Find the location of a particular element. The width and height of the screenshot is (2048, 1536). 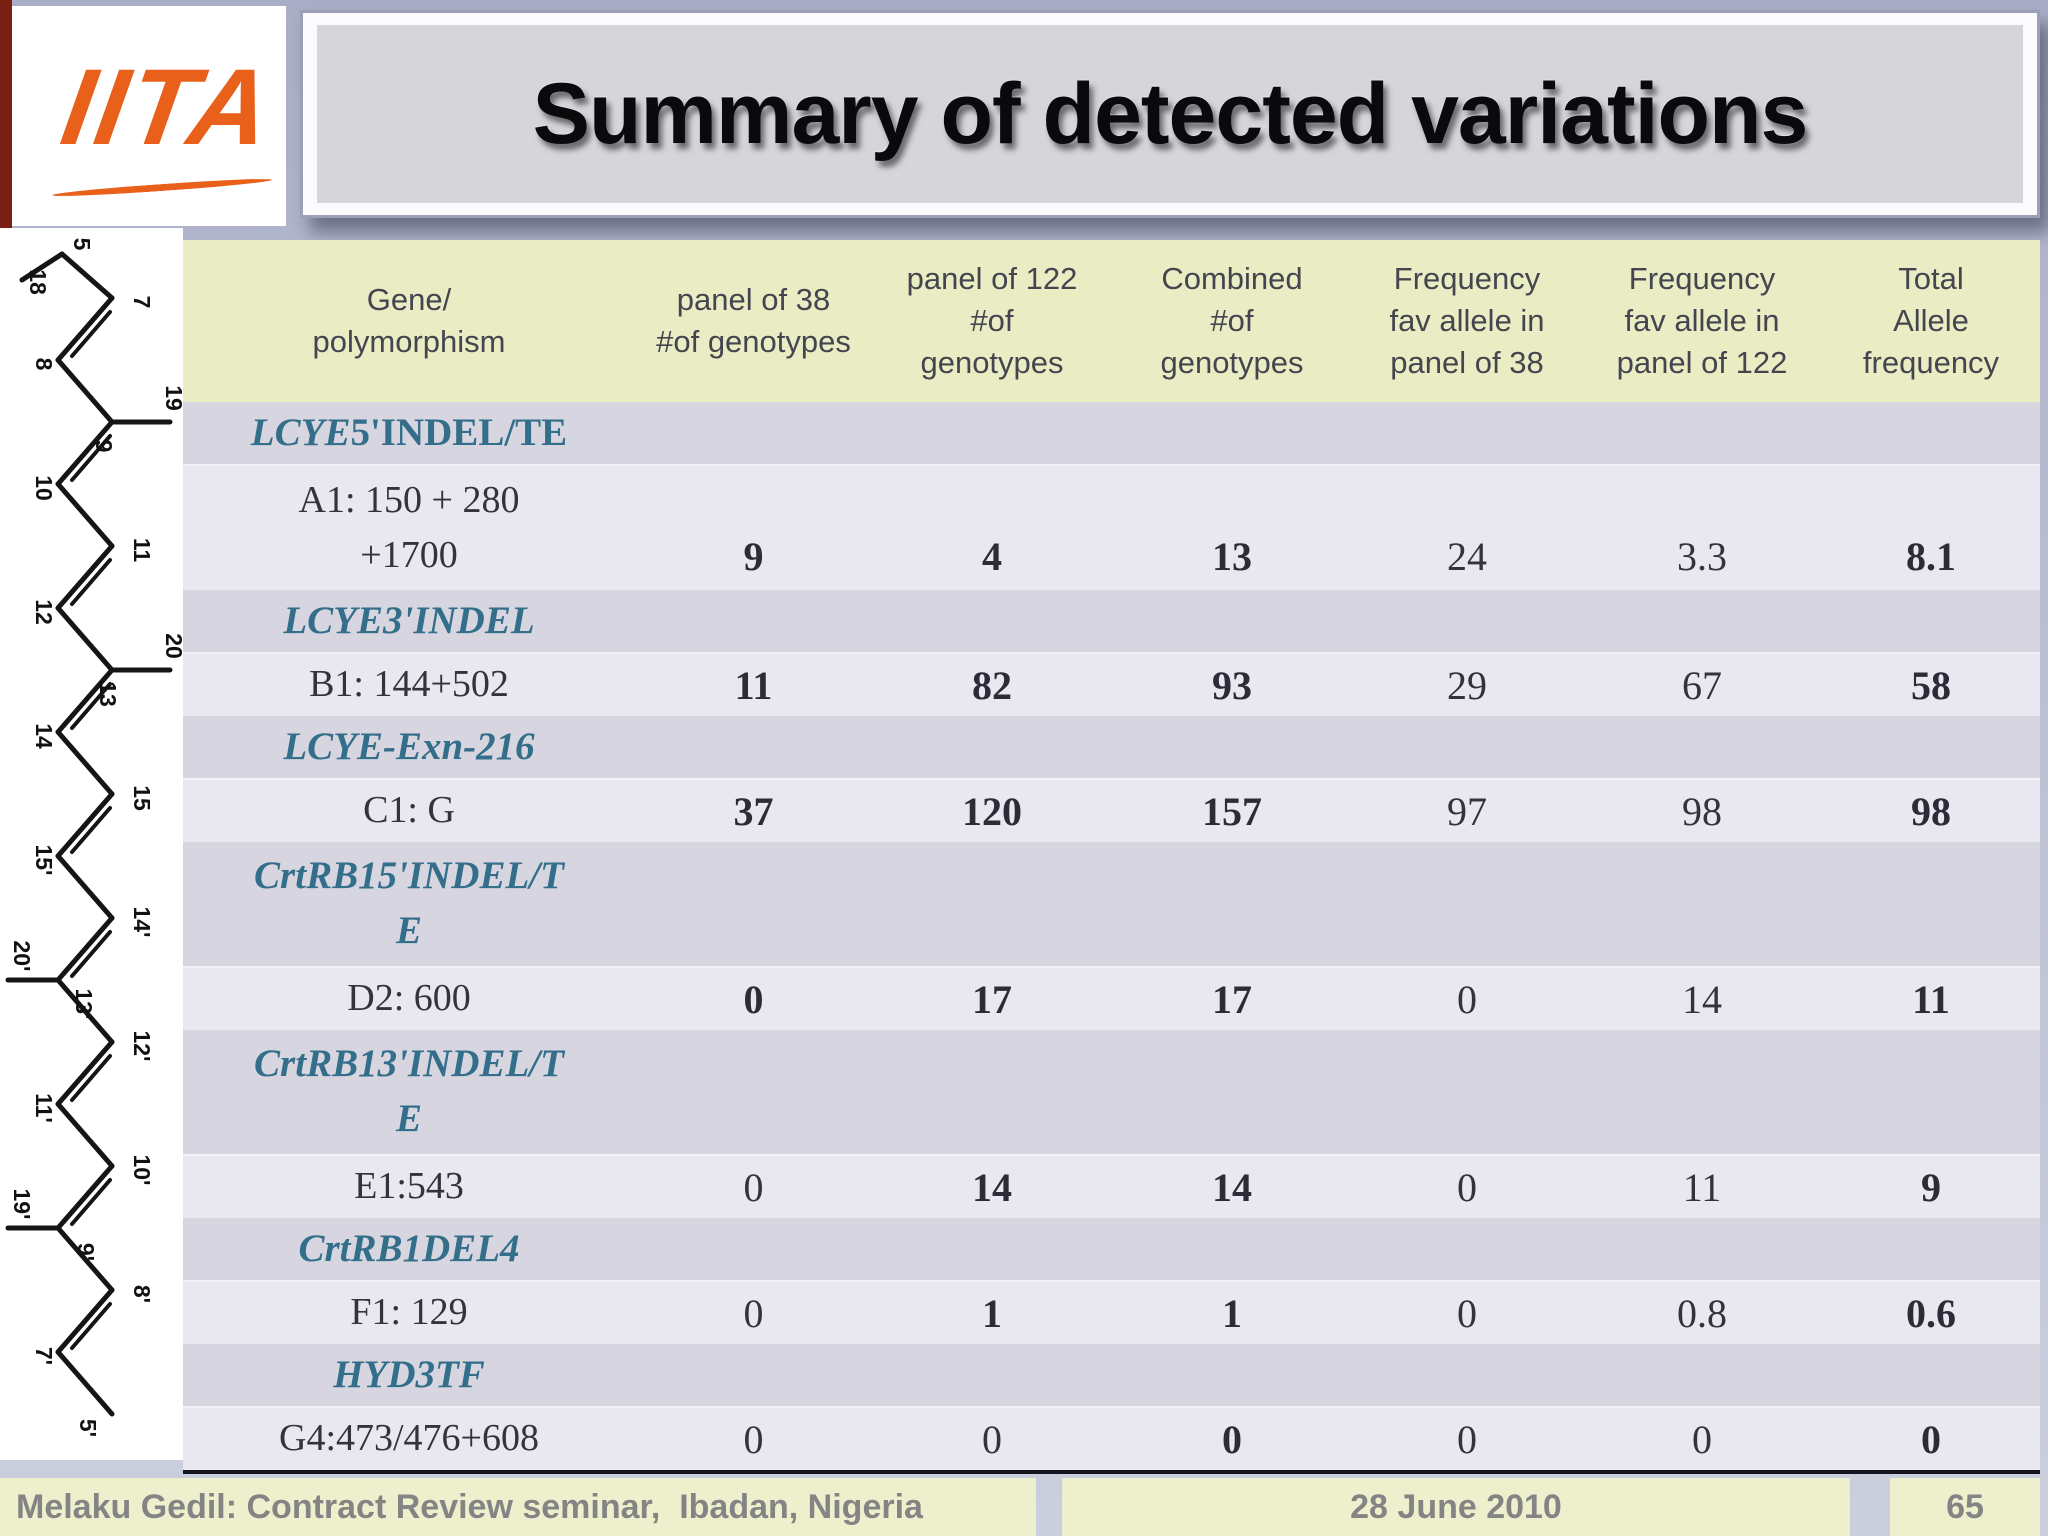

value-cell: 58 is located at coordinates (1931, 685).